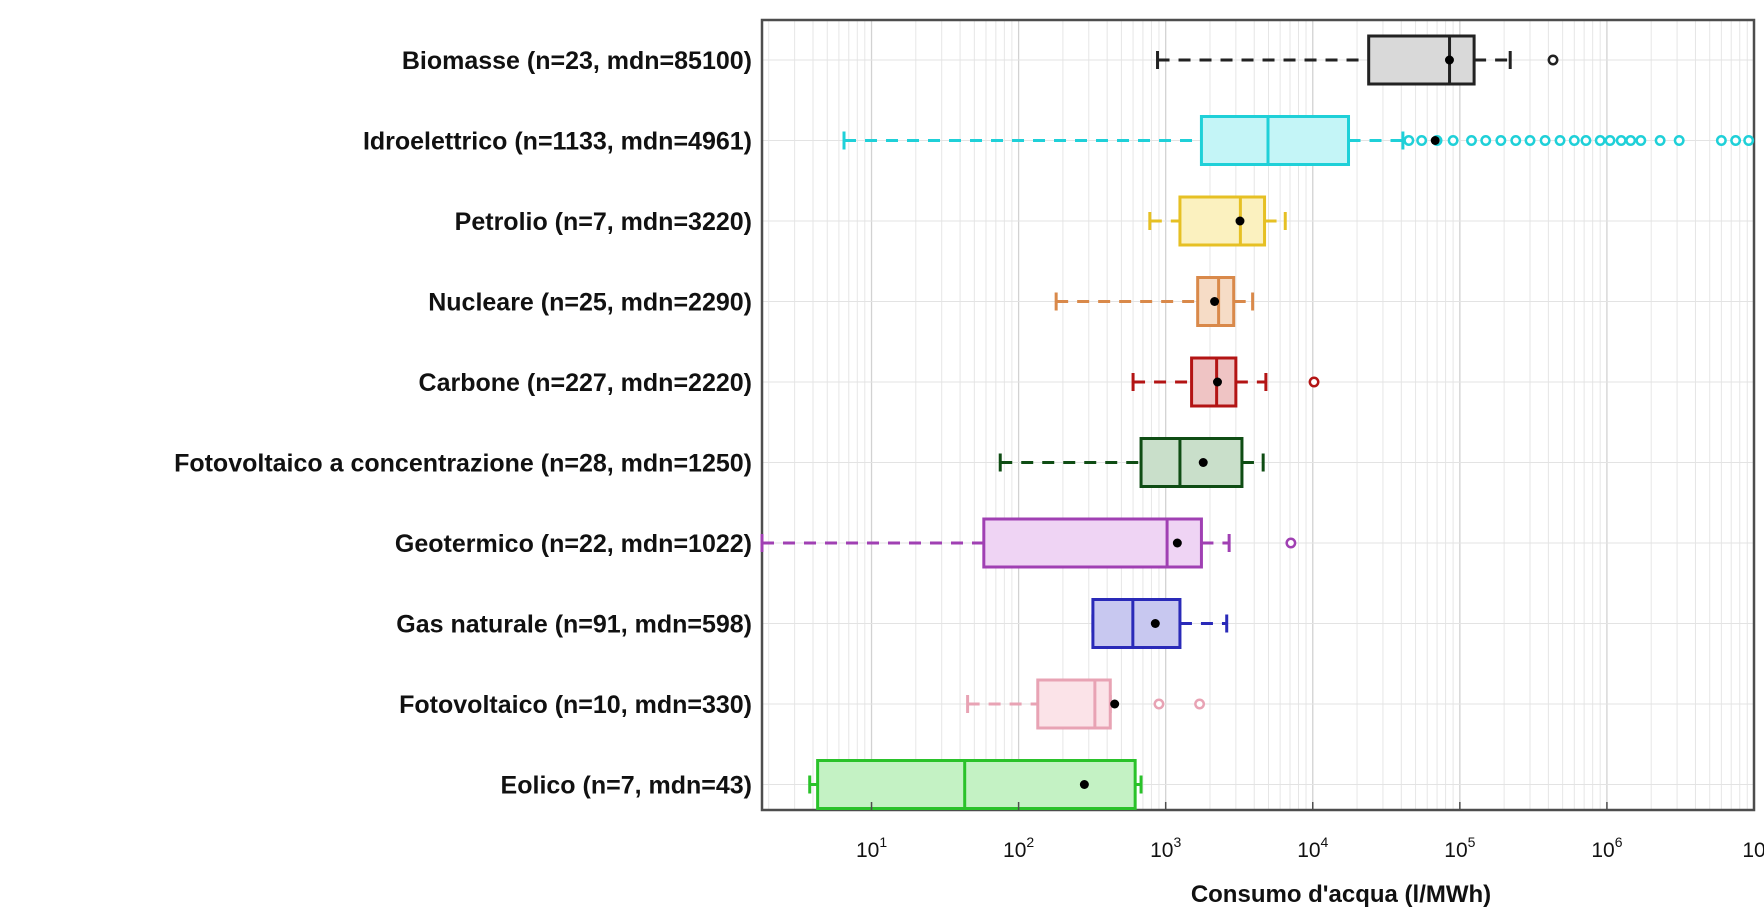 The height and width of the screenshot is (914, 1764). What do you see at coordinates (1312, 848) in the screenshot?
I see `x-tick-label: 10⁴` at bounding box center [1312, 848].